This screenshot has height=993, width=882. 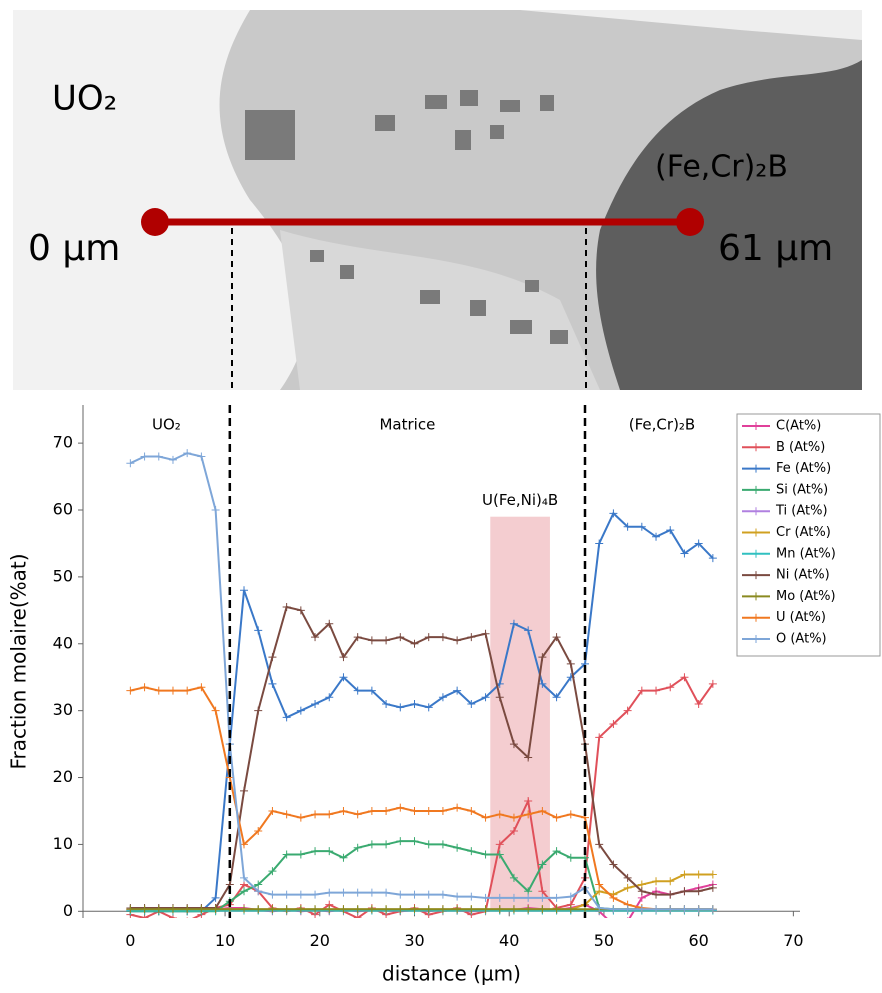 What do you see at coordinates (690, 222) in the screenshot?
I see `scan-end` at bounding box center [690, 222].